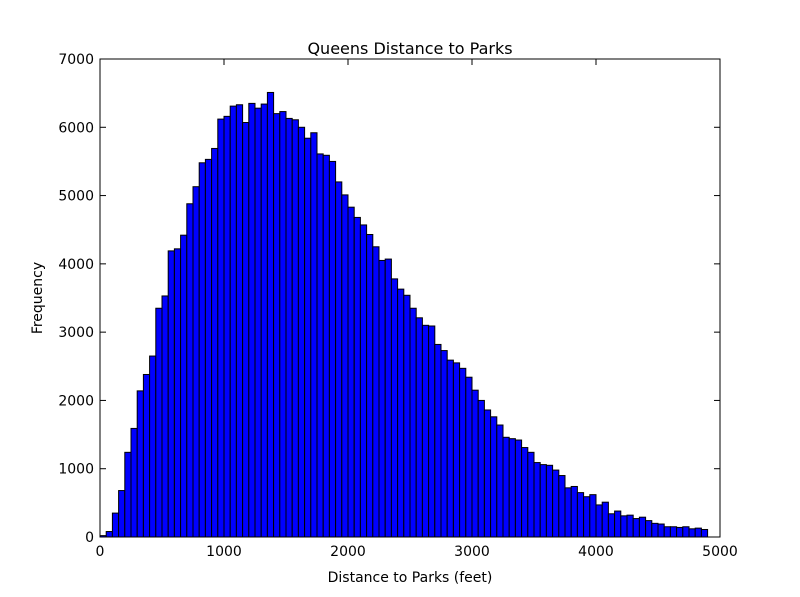 This screenshot has width=800, height=597. Describe the element at coordinates (76, 197) in the screenshot. I see `y-tick-label: 5000` at that location.